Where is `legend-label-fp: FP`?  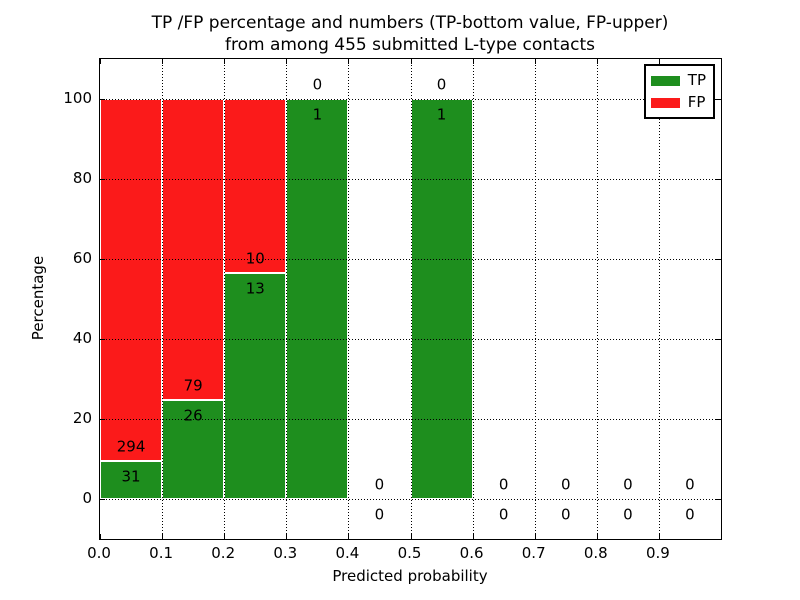
legend-label-fp: FP is located at coordinates (696, 102).